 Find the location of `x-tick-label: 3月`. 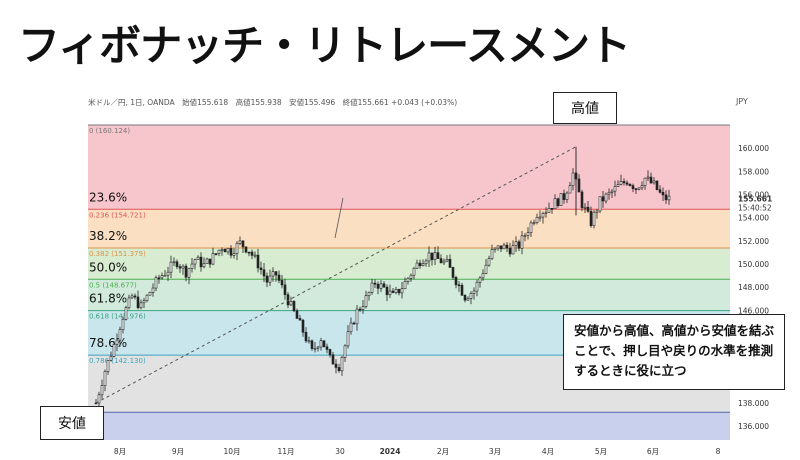

x-tick-label: 3月 is located at coordinates (495, 451).